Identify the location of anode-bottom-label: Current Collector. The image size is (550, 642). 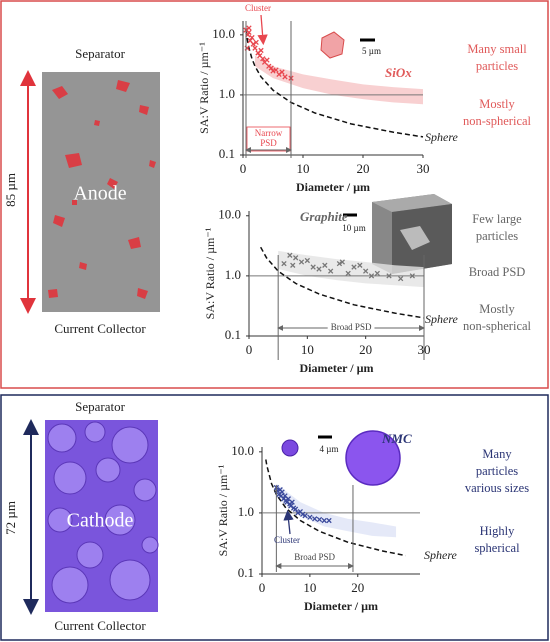
(100, 328).